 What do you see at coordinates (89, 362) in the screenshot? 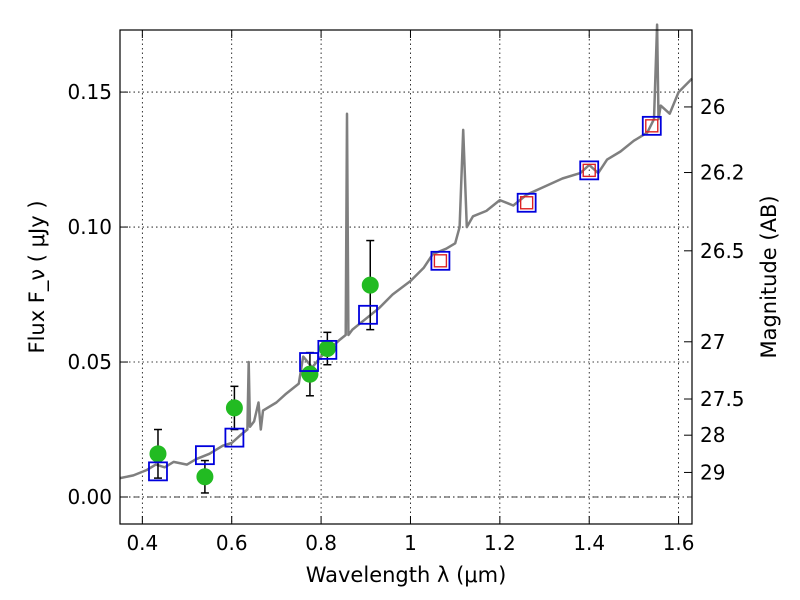
I see `y-tick-label: 0.05` at bounding box center [89, 362].